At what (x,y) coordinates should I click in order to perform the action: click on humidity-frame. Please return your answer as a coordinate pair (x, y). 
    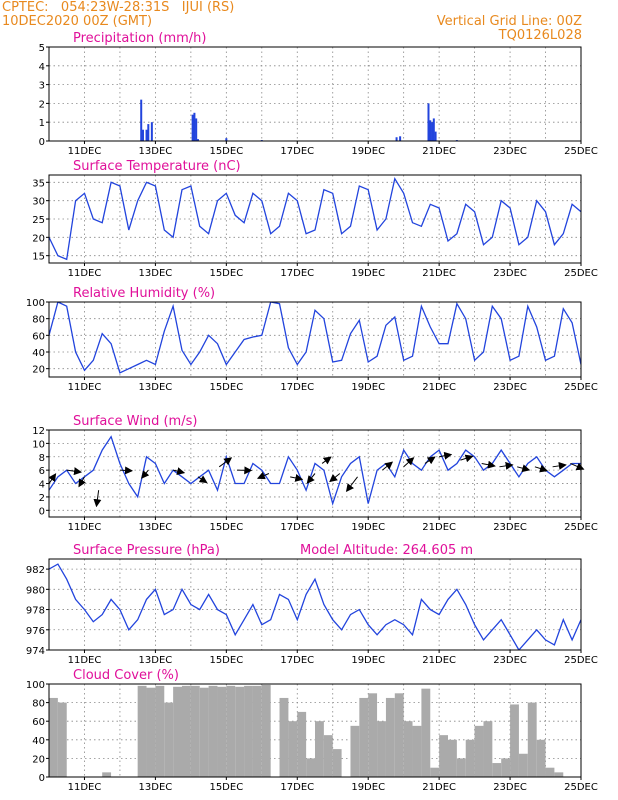
    Looking at the image, I should click on (315, 339).